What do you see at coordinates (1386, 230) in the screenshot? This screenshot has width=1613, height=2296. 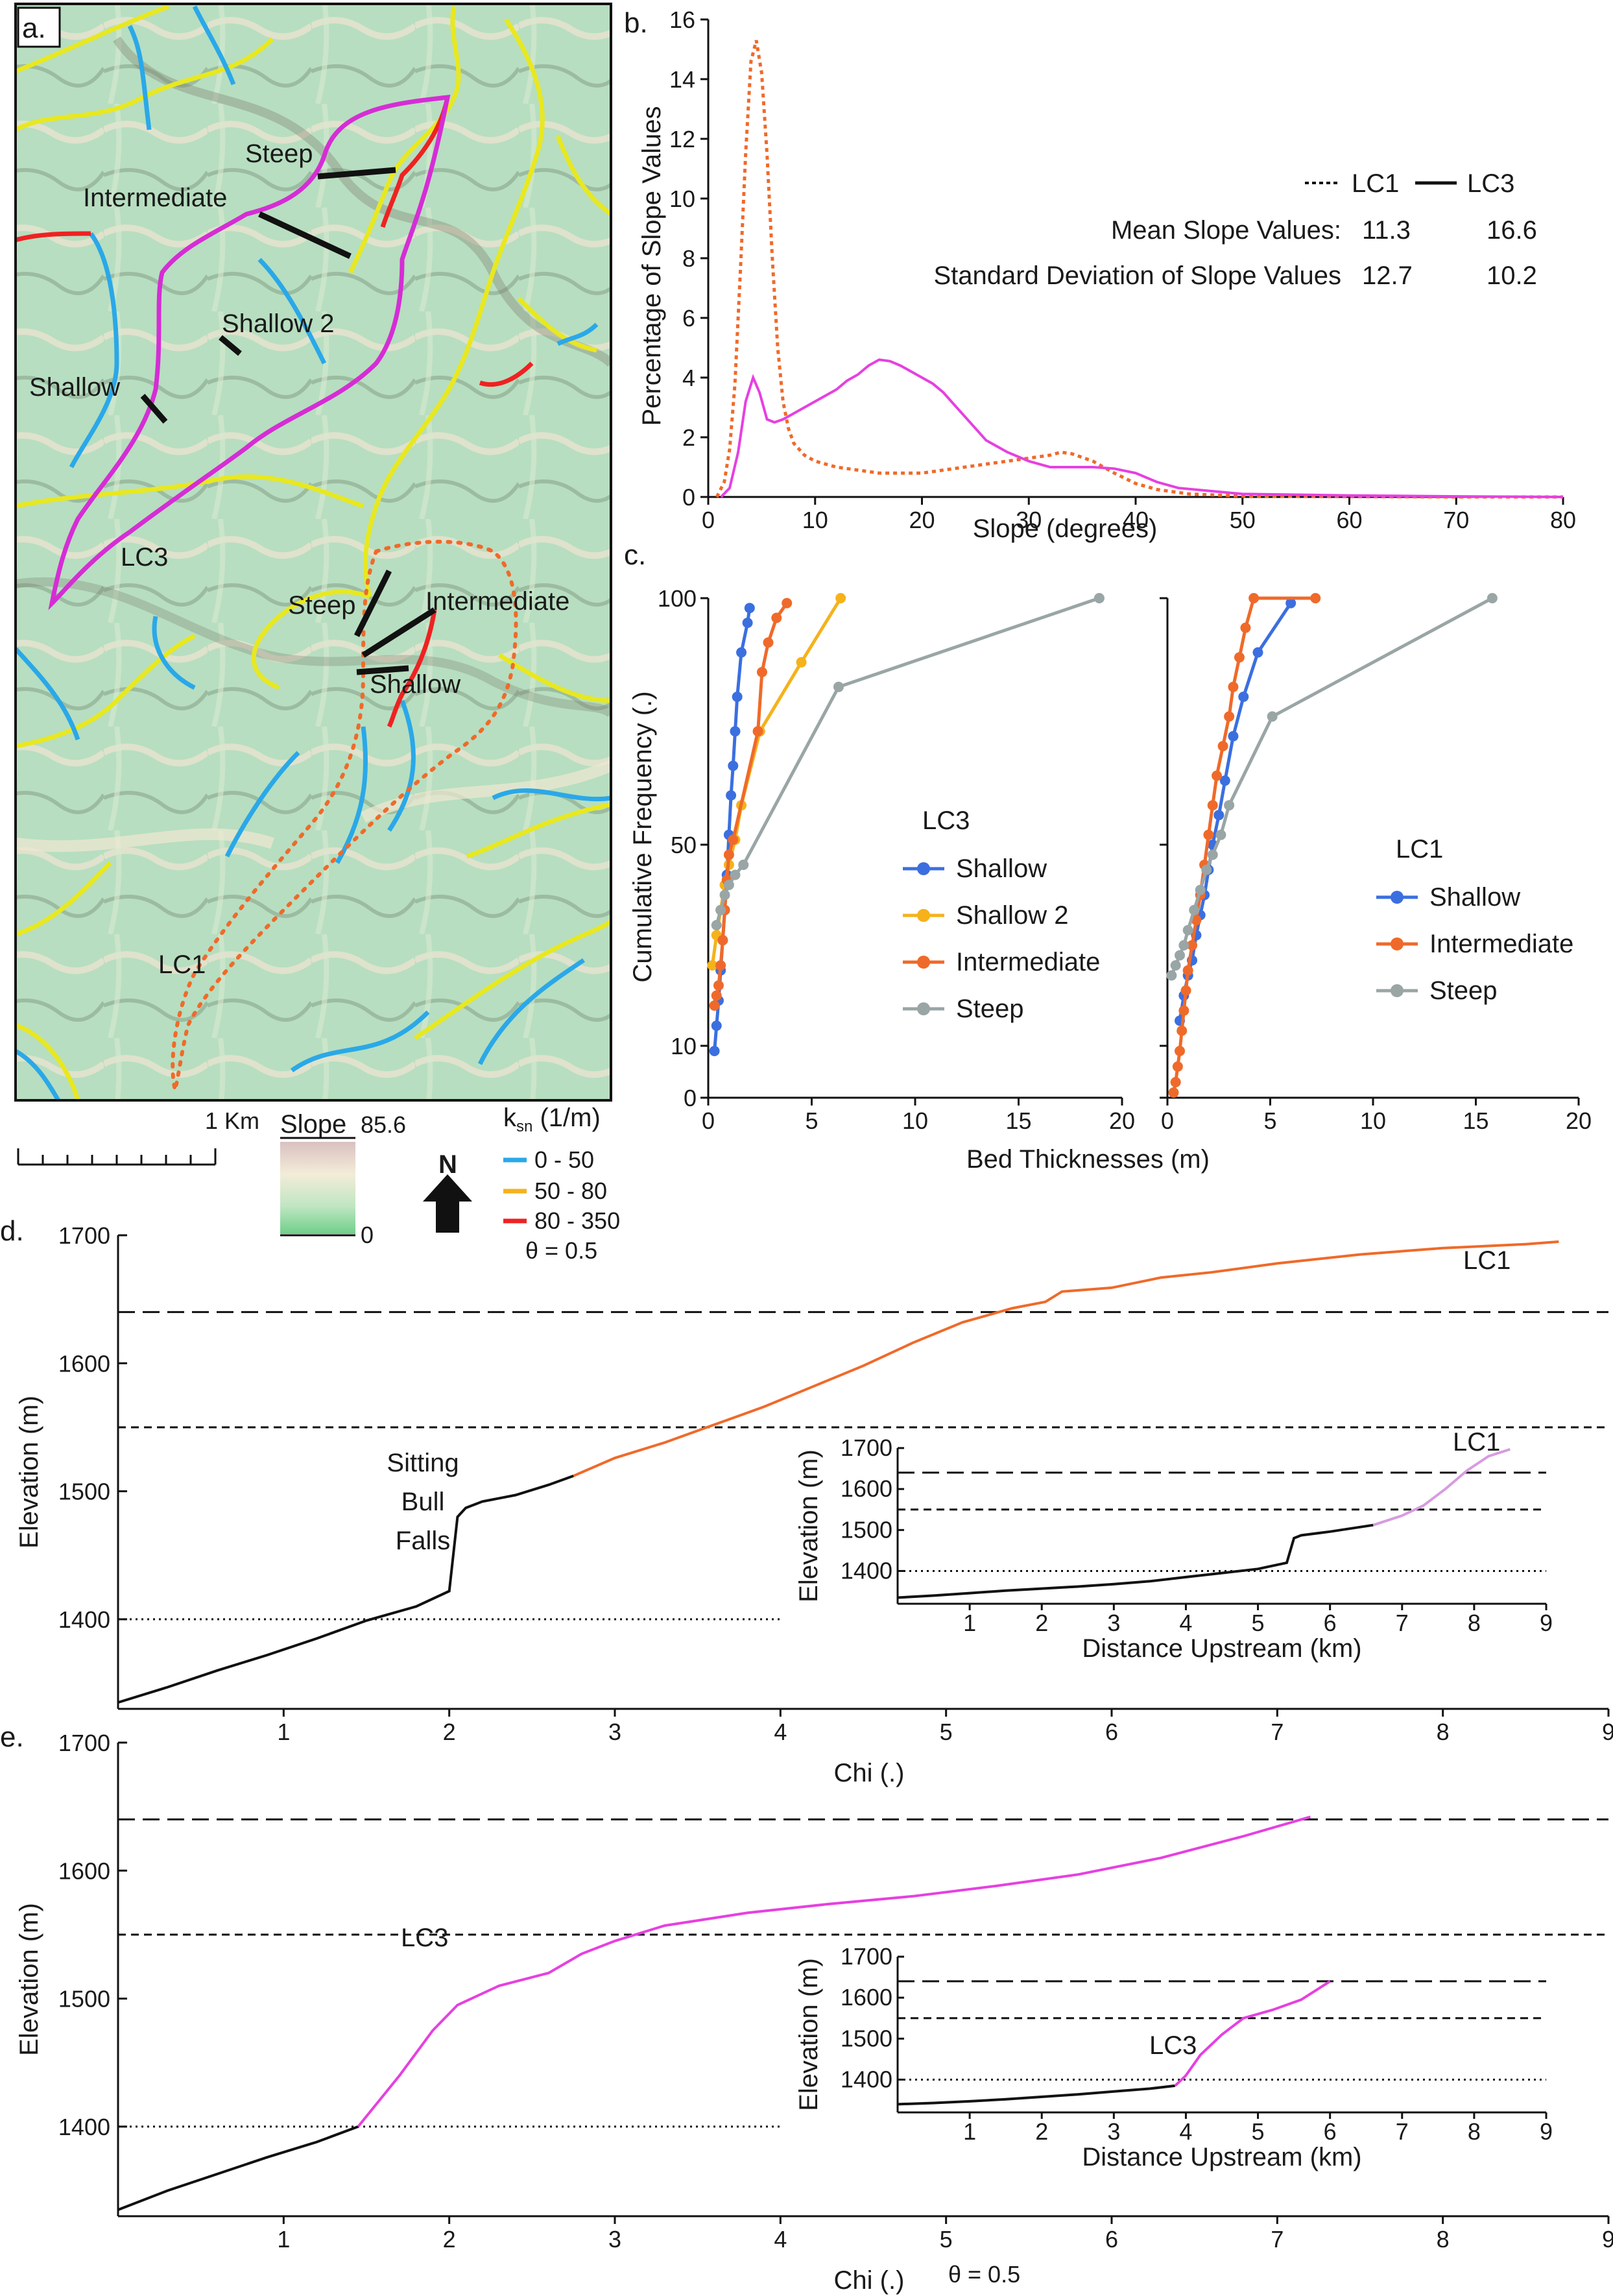 I see `stats-mean-lc1: 11.3` at bounding box center [1386, 230].